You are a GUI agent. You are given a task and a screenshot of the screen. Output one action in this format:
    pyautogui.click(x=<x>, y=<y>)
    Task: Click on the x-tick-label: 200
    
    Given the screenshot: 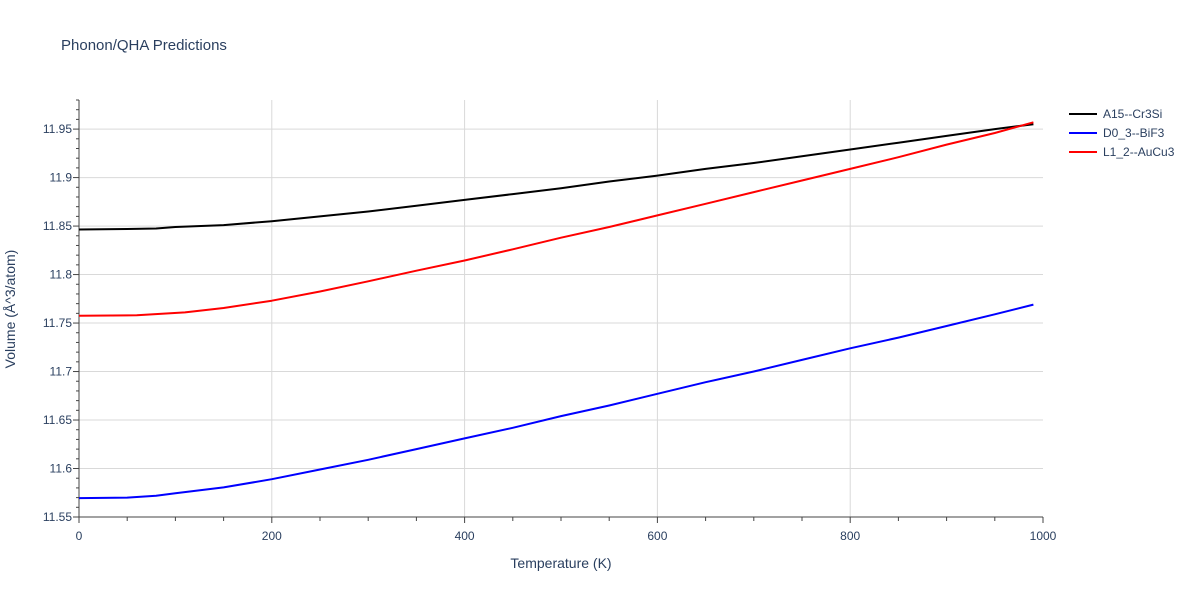 What is the action you would take?
    pyautogui.click(x=272, y=536)
    